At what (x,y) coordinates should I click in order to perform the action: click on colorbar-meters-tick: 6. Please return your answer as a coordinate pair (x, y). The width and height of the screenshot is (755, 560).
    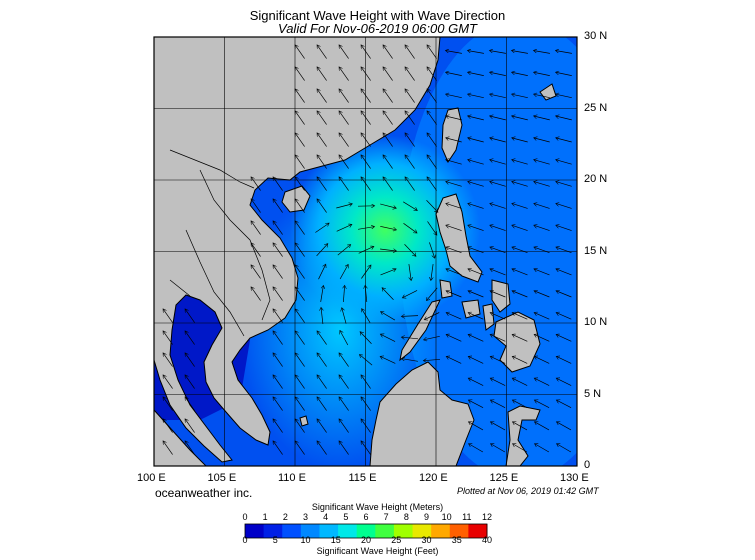
    Looking at the image, I should click on (366, 517).